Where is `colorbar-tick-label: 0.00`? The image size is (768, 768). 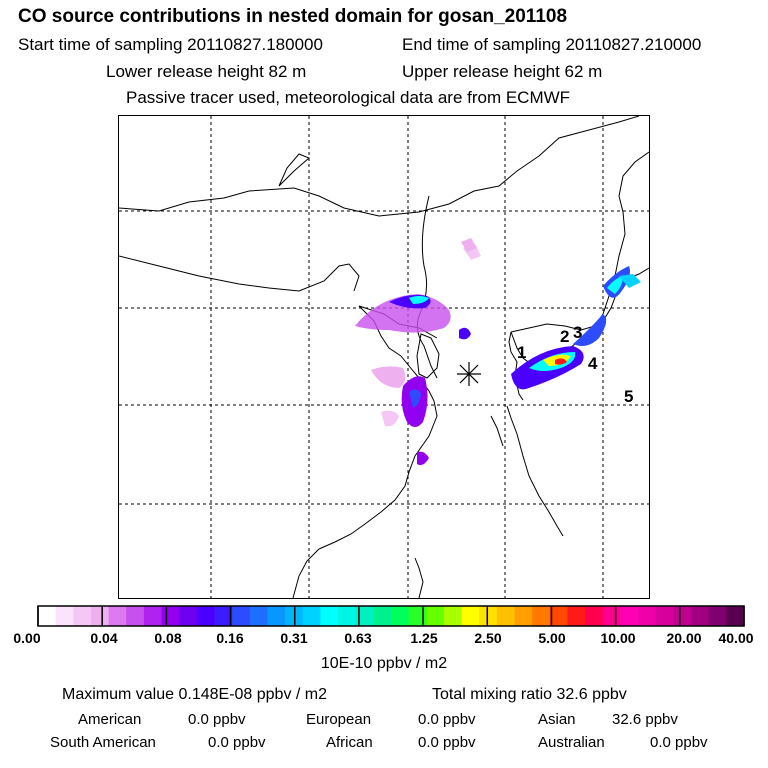 colorbar-tick-label: 0.00 is located at coordinates (27, 638).